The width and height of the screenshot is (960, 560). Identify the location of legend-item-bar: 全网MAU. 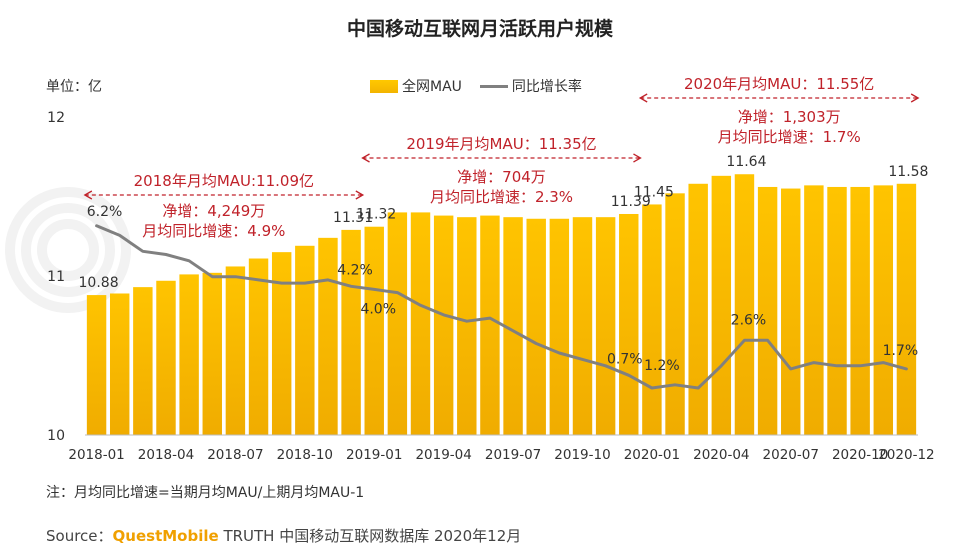
(416, 86).